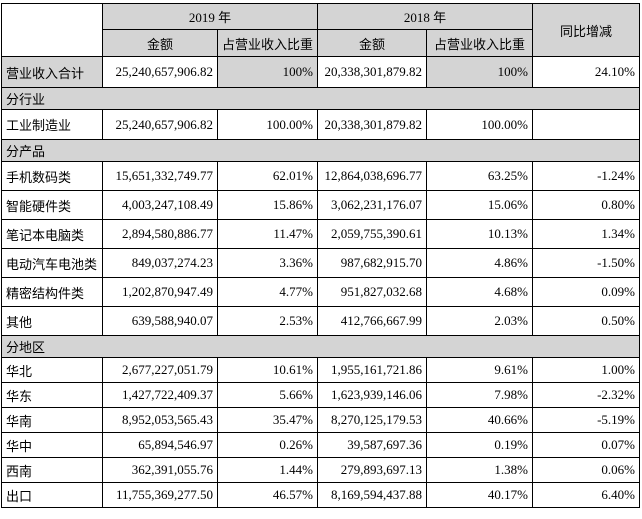 Image resolution: width=642 pixels, height=519 pixels. I want to click on ratio-2018-cell: 2.03%, so click(480, 321).